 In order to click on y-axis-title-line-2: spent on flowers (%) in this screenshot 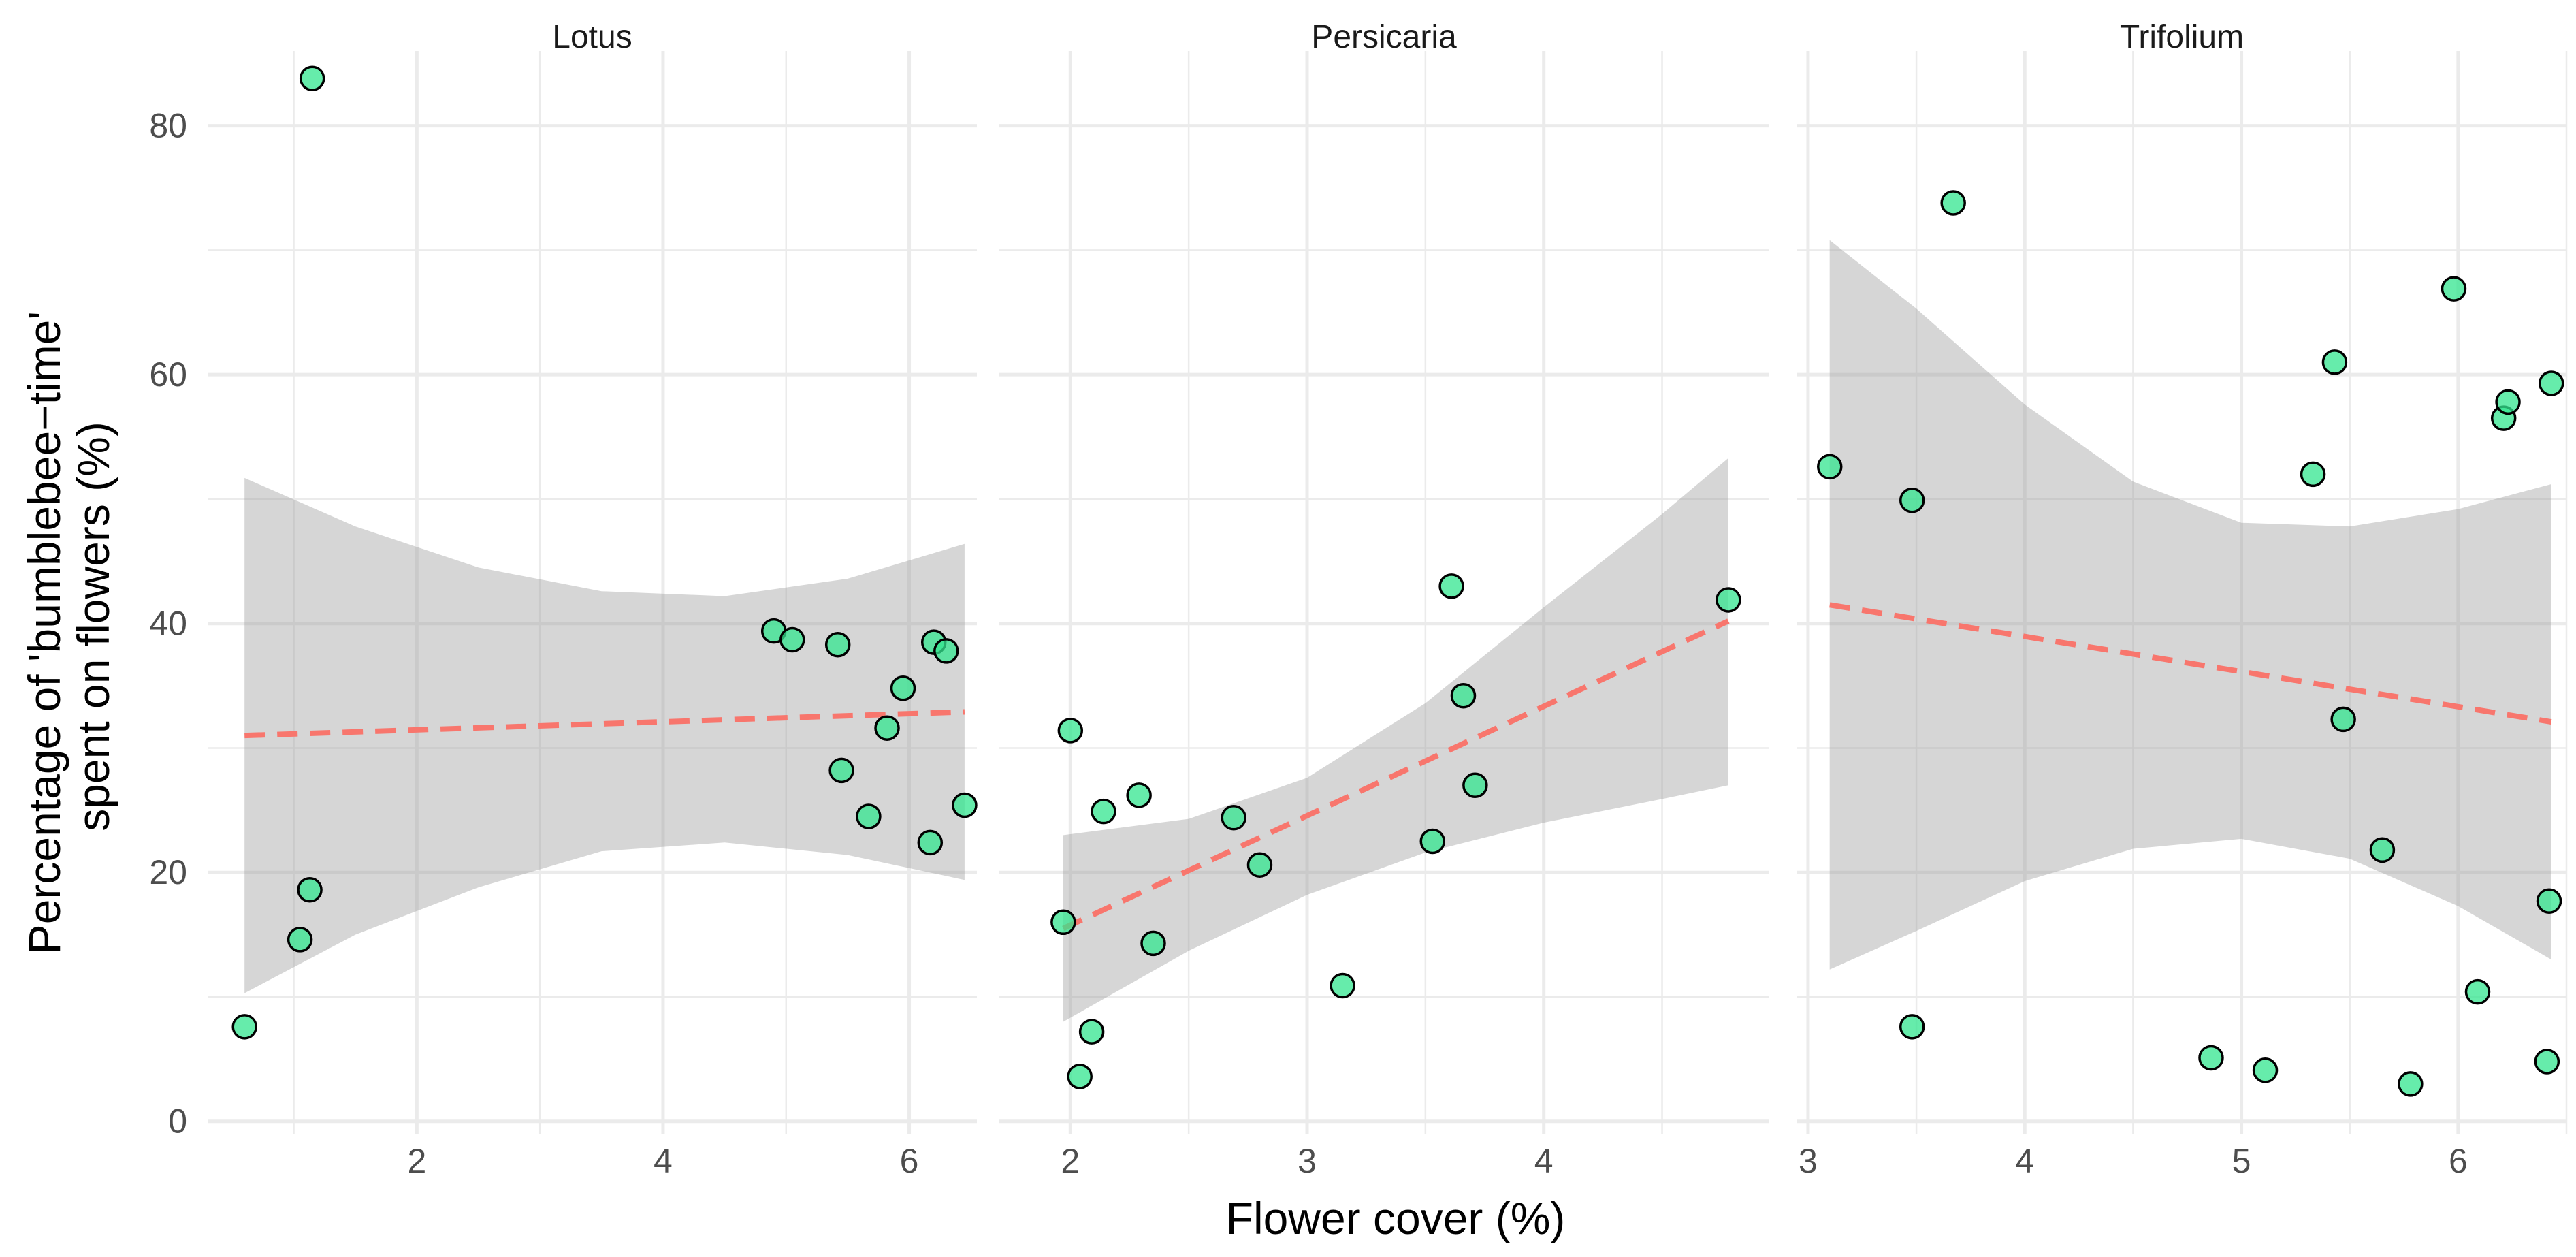, I will do `click(93, 626)`.